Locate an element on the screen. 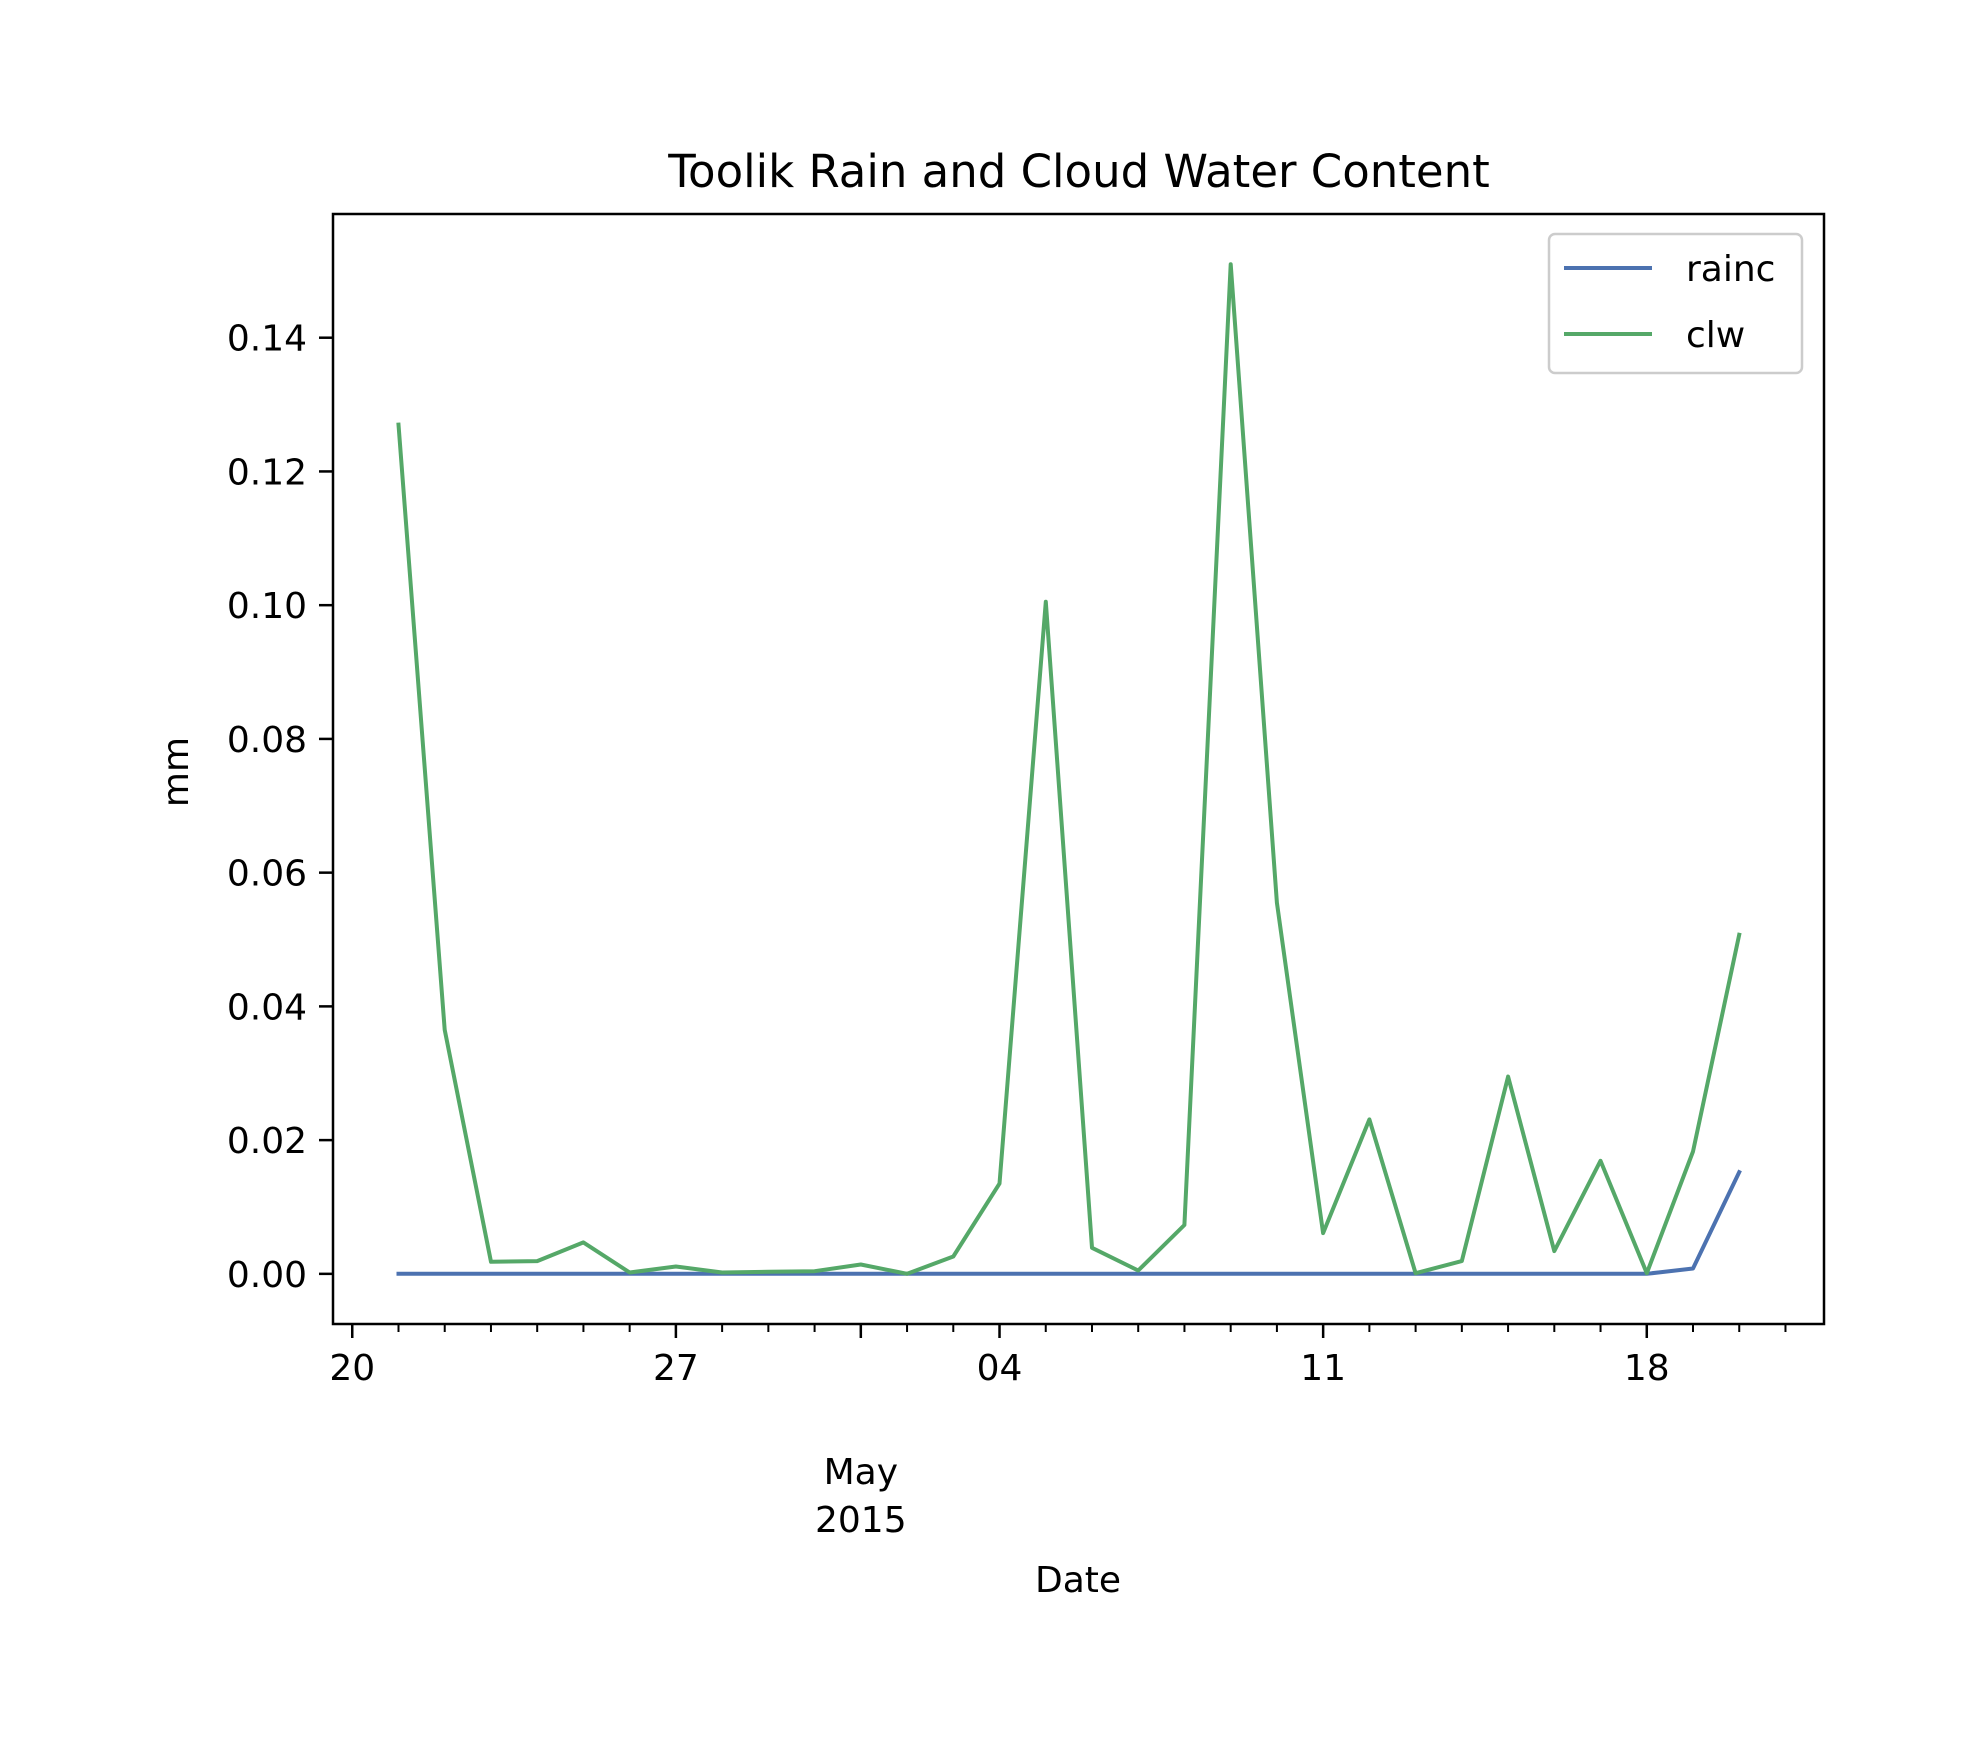 Image resolution: width=1972 pixels, height=1747 pixels. x-tick-label: 20 is located at coordinates (352, 1368).